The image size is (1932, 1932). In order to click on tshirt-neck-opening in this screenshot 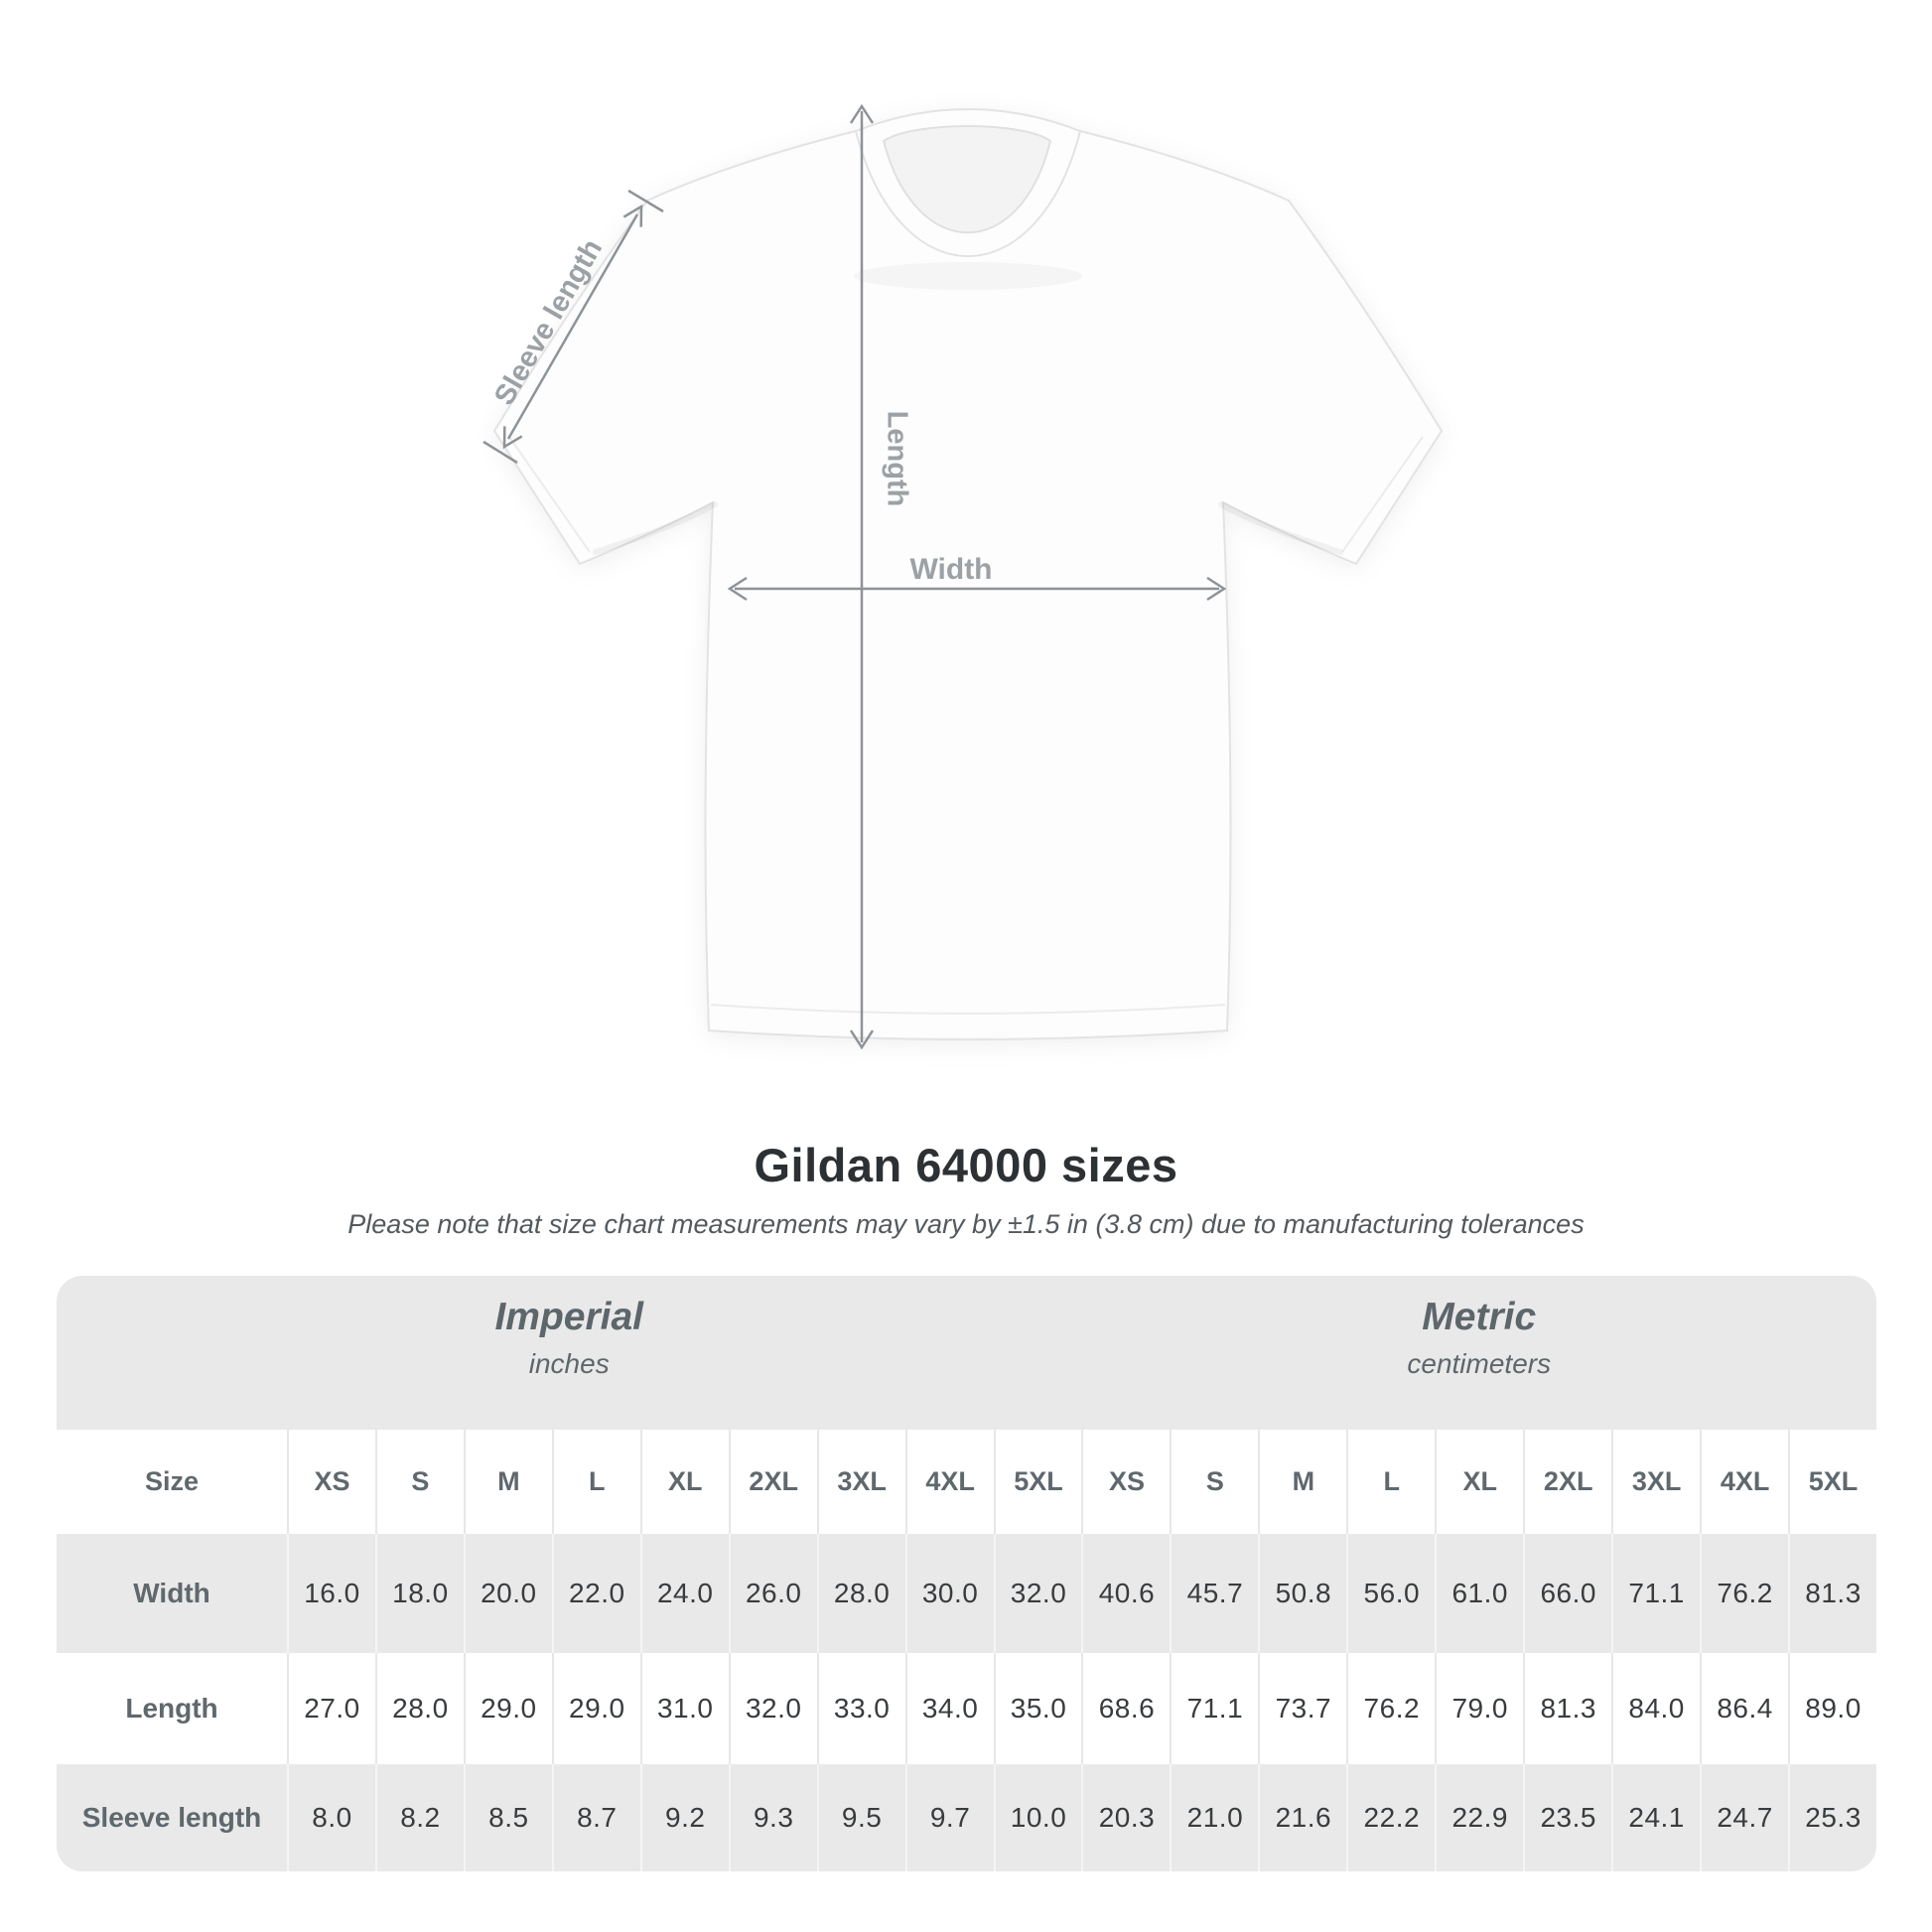, I will do `click(967, 179)`.